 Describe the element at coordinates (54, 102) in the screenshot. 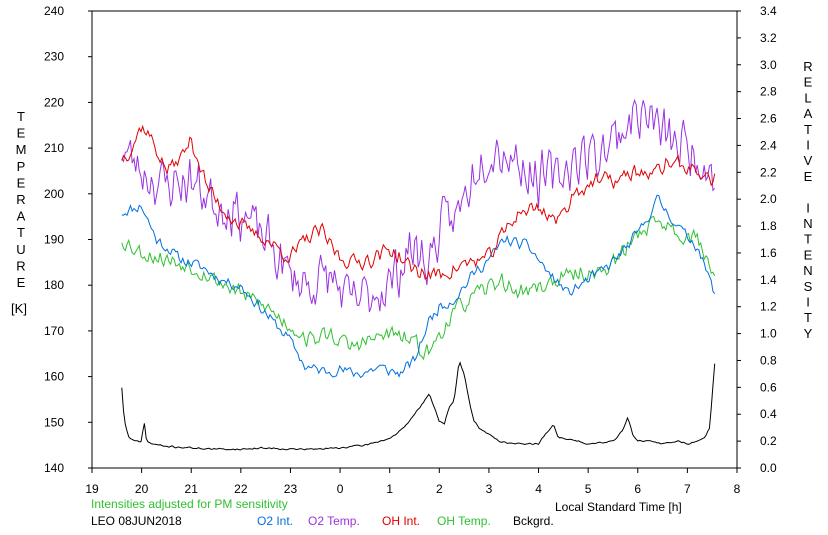

I see `left-tick-label: 220` at that location.